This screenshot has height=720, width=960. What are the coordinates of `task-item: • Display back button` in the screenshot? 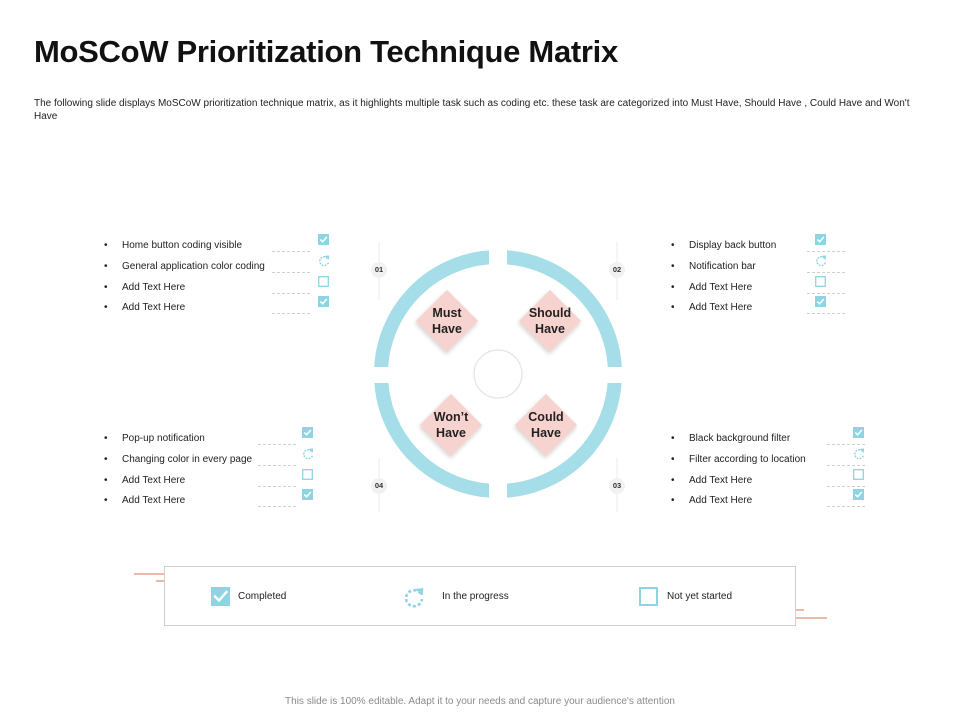 It's located at (758, 247).